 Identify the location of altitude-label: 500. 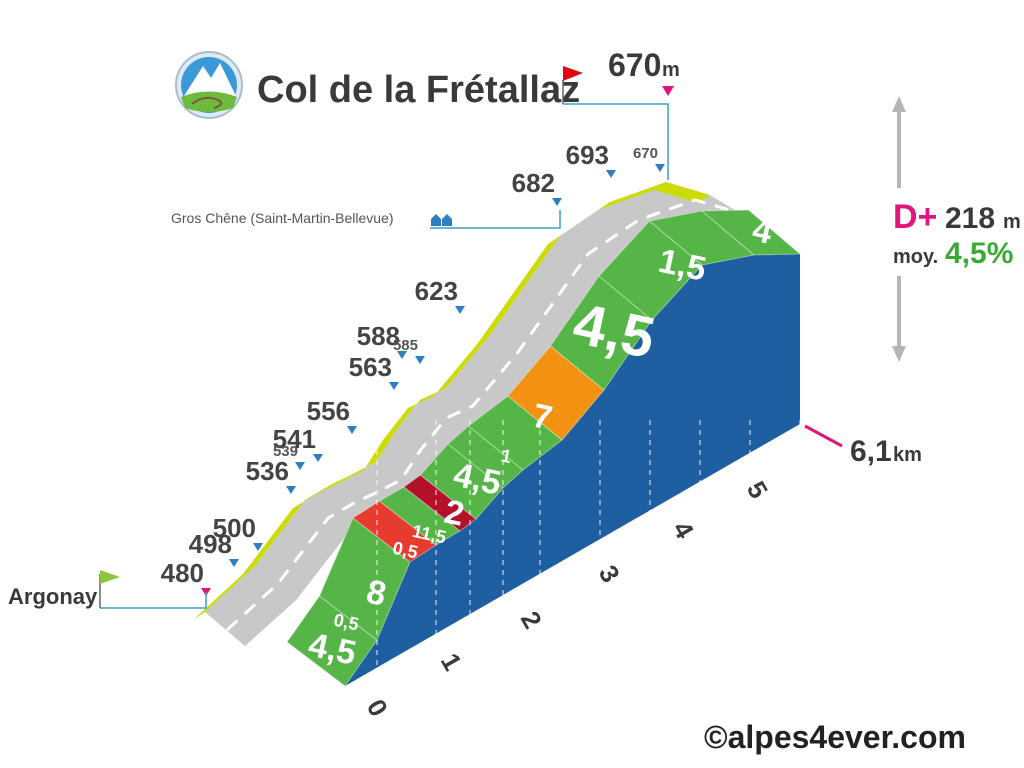
(234, 528).